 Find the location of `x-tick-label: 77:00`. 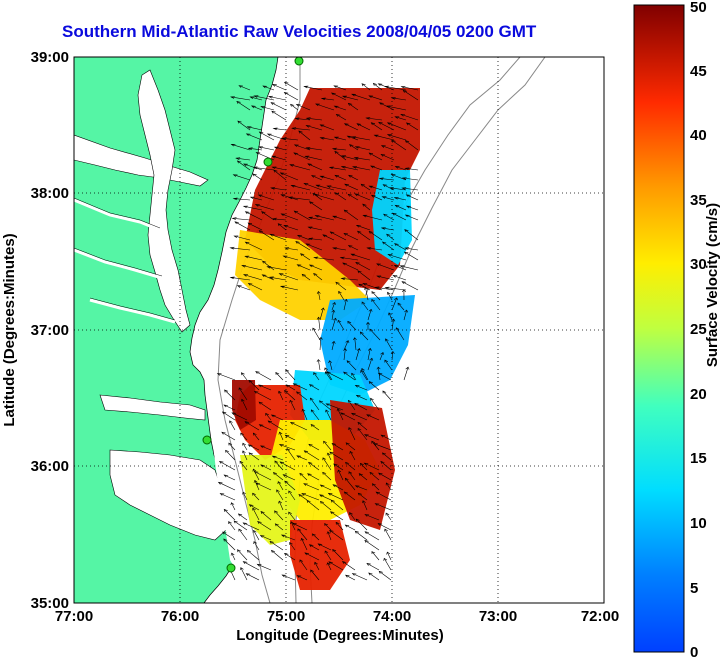

x-tick-label: 77:00 is located at coordinates (74, 616).